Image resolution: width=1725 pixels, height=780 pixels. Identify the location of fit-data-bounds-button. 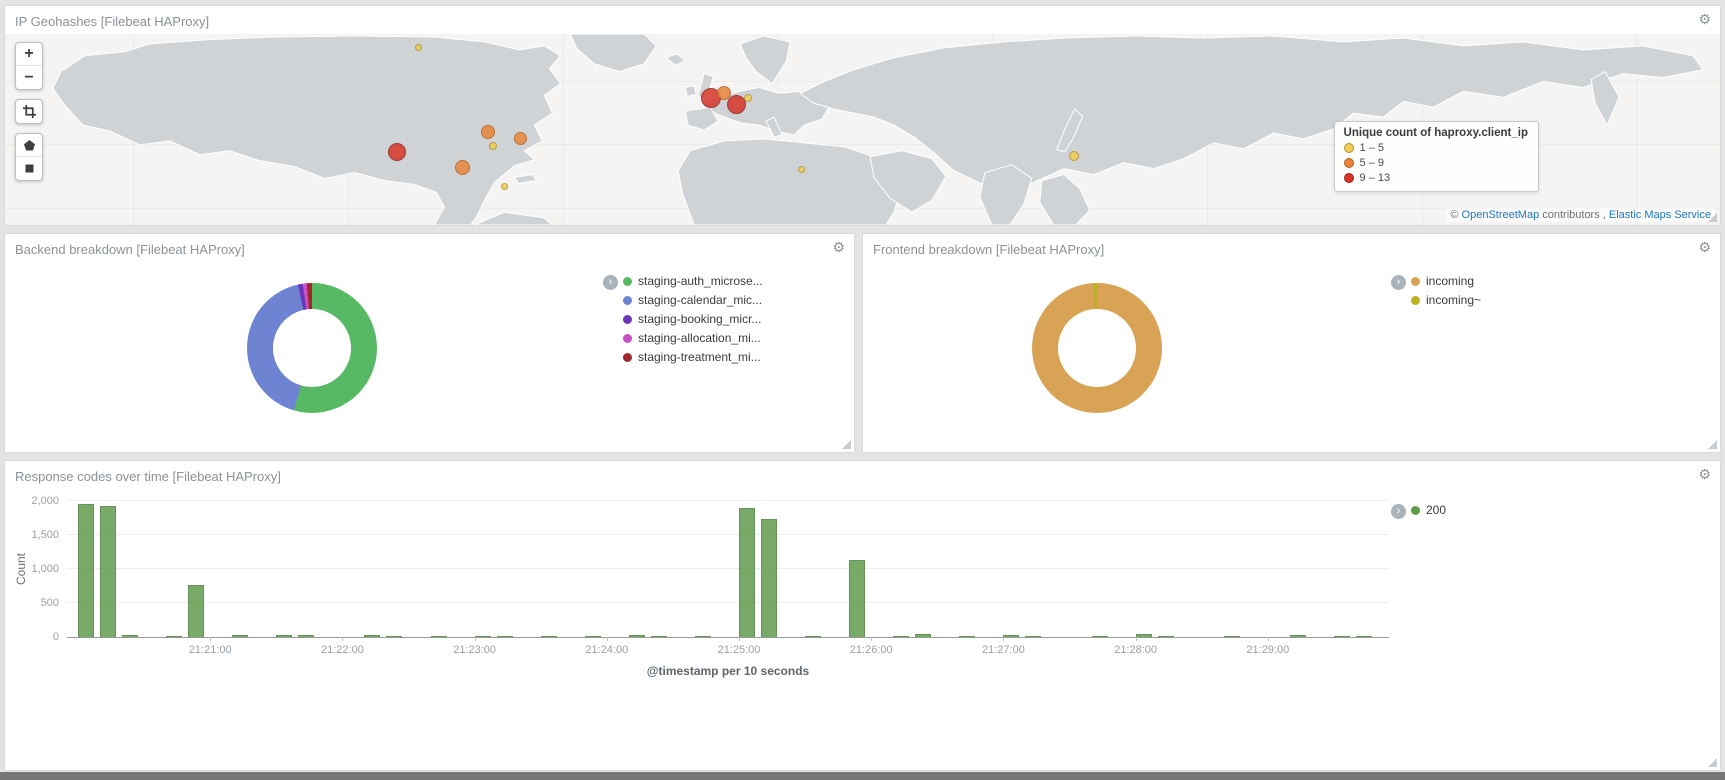
(29, 111).